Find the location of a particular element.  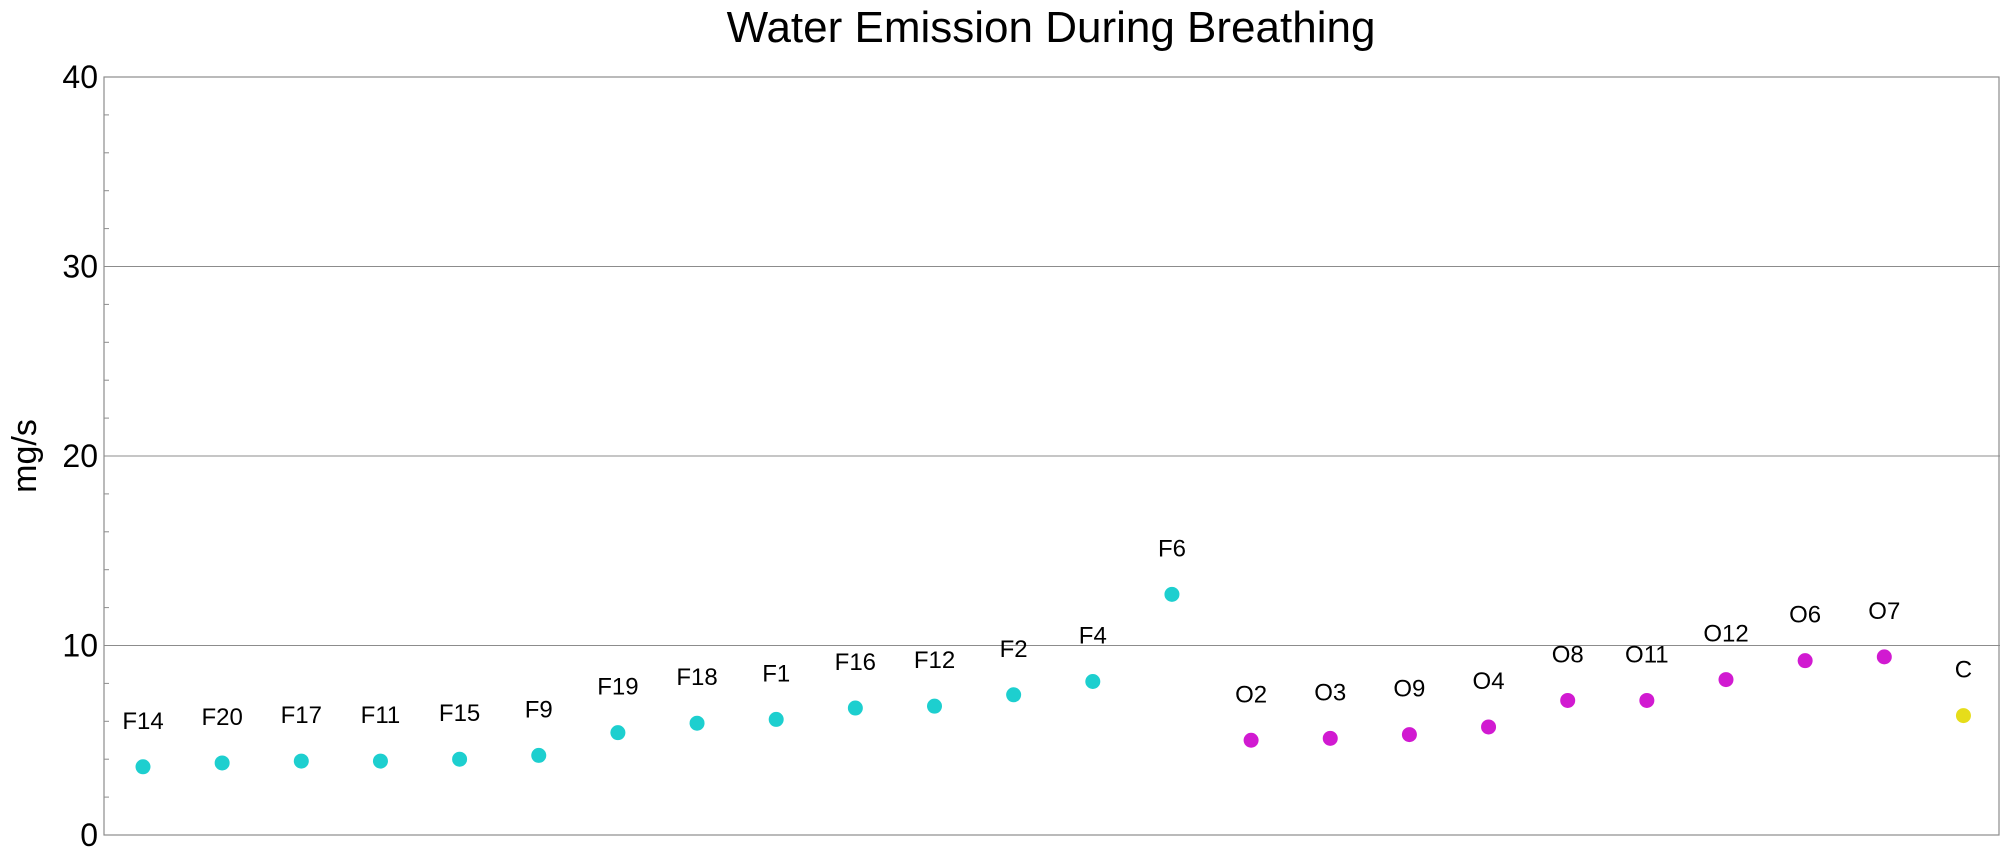

point-label-F20: F20 is located at coordinates (221, 717).